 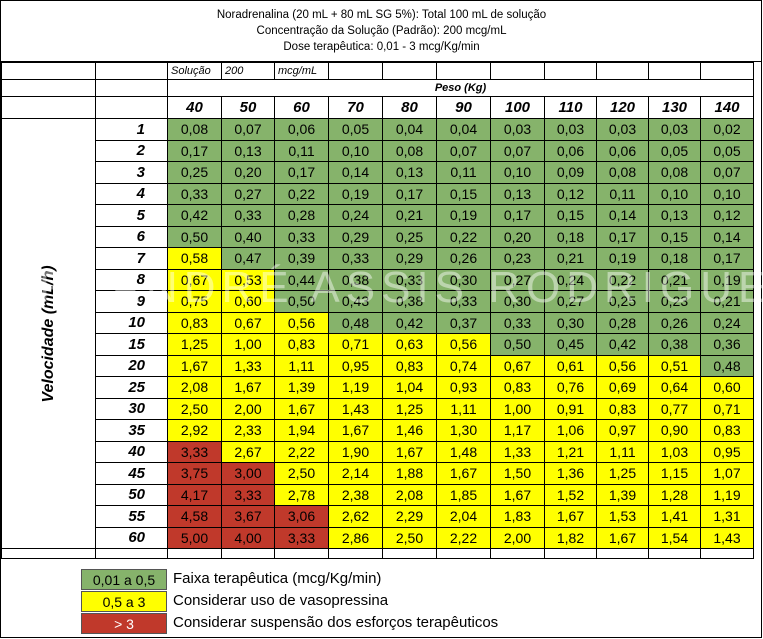 I want to click on dose-cell: 0,61, so click(x=570, y=365).